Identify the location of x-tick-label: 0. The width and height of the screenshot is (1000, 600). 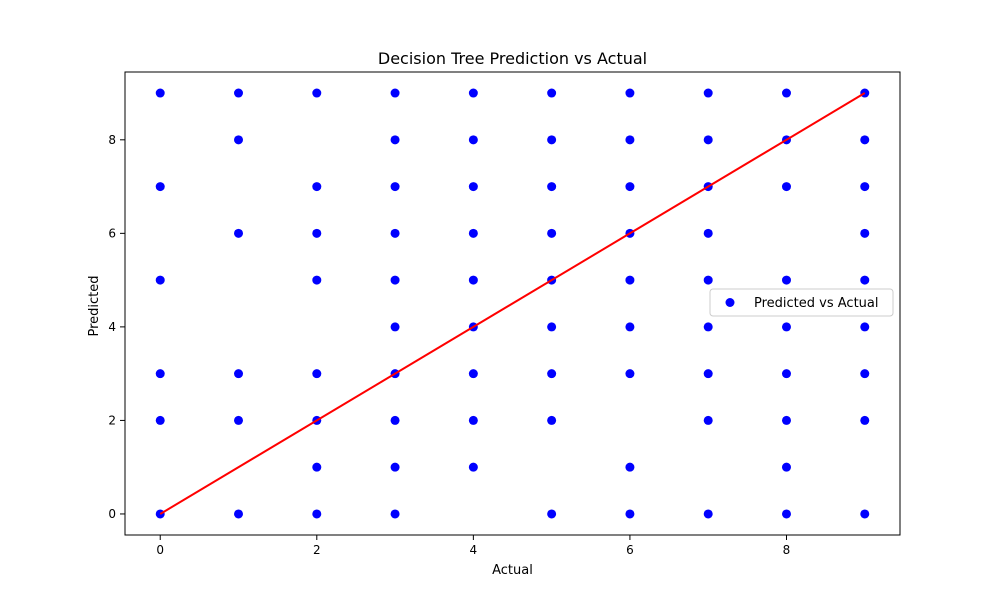
(160, 550).